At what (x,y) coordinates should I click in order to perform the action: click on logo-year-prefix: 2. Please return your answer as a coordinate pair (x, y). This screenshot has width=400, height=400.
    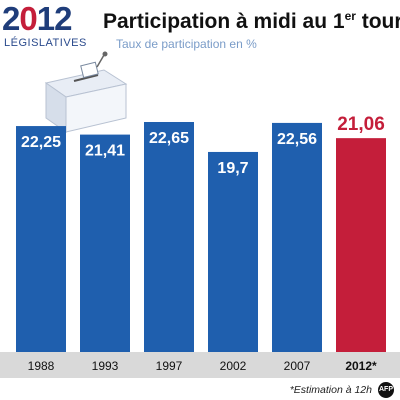
    Looking at the image, I should click on (11, 18).